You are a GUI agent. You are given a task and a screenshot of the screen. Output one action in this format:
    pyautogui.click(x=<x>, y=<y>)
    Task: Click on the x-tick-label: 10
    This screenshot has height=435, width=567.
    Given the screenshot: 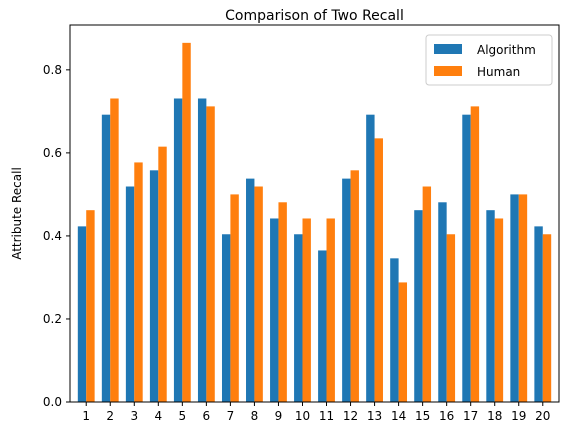 What is the action you would take?
    pyautogui.click(x=302, y=416)
    